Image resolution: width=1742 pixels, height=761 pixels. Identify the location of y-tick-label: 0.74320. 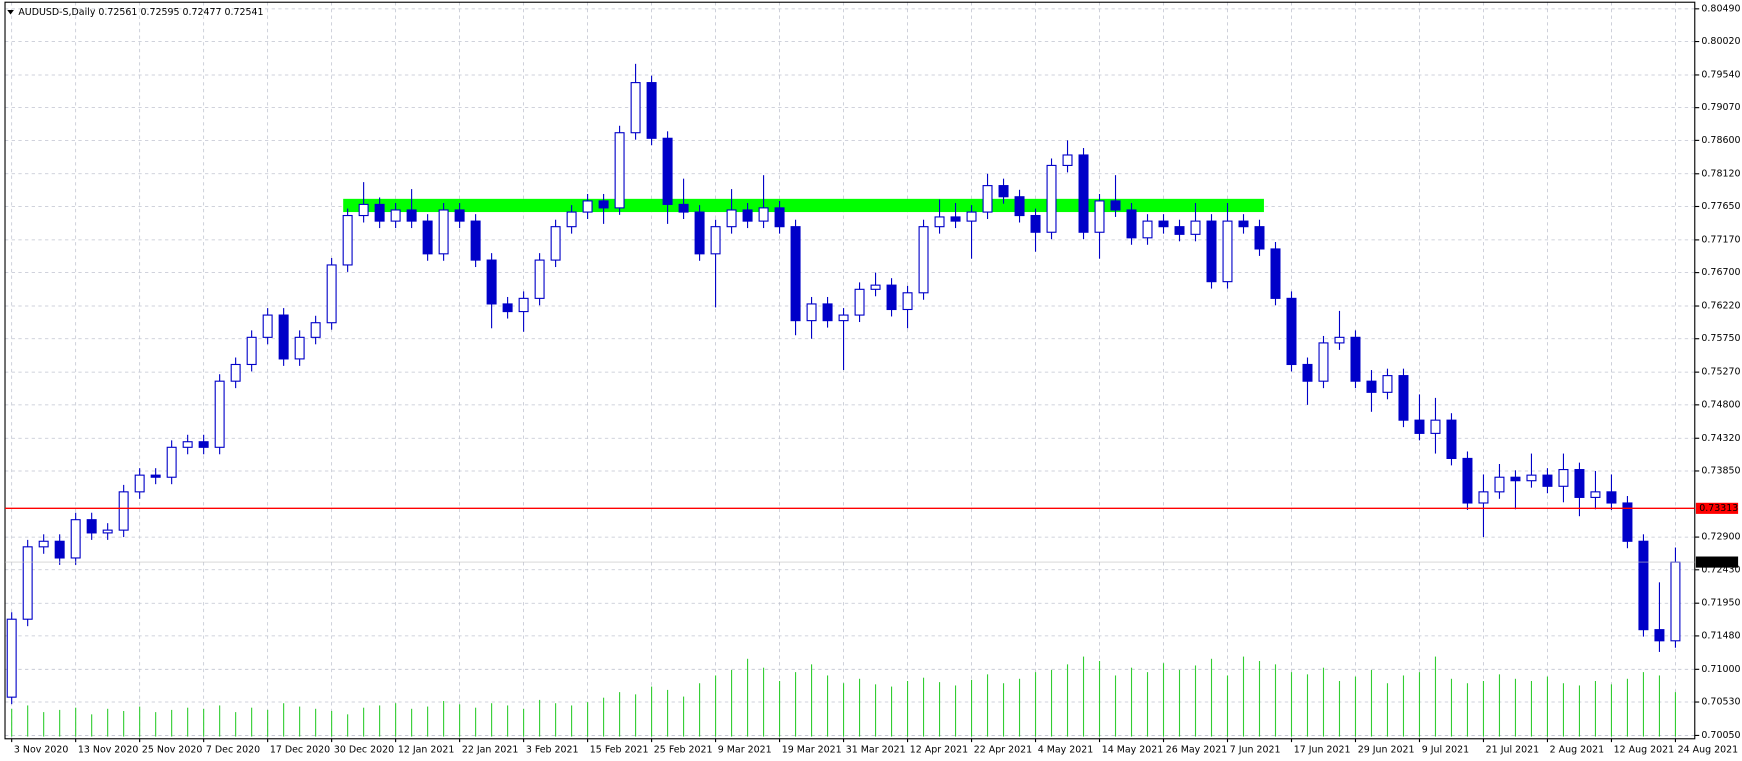
(1720, 438).